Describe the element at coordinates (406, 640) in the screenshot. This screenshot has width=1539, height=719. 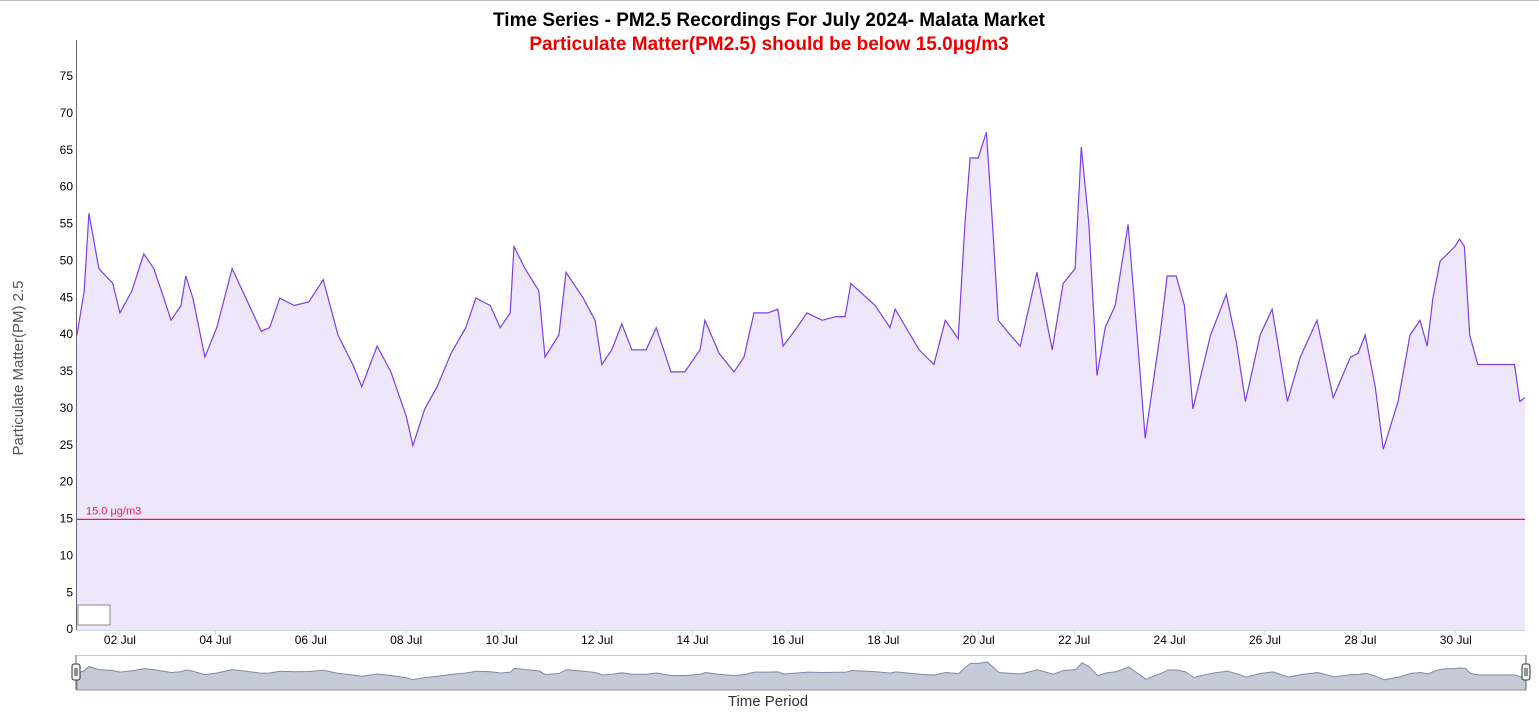
I see `x-tick-label: 08 Jul` at that location.